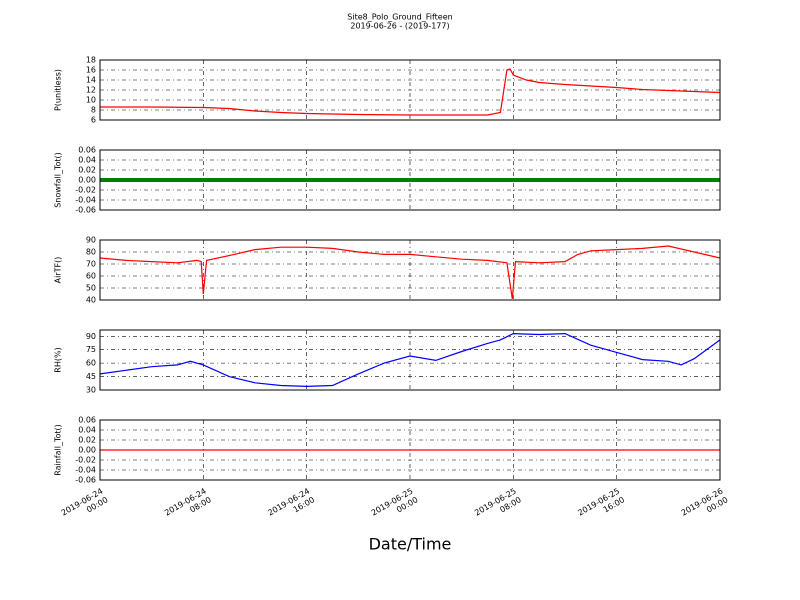 This screenshot has width=800, height=600. What do you see at coordinates (188, 506) in the screenshot?
I see `x-tick-label: 2019-06-2408:00` at bounding box center [188, 506].